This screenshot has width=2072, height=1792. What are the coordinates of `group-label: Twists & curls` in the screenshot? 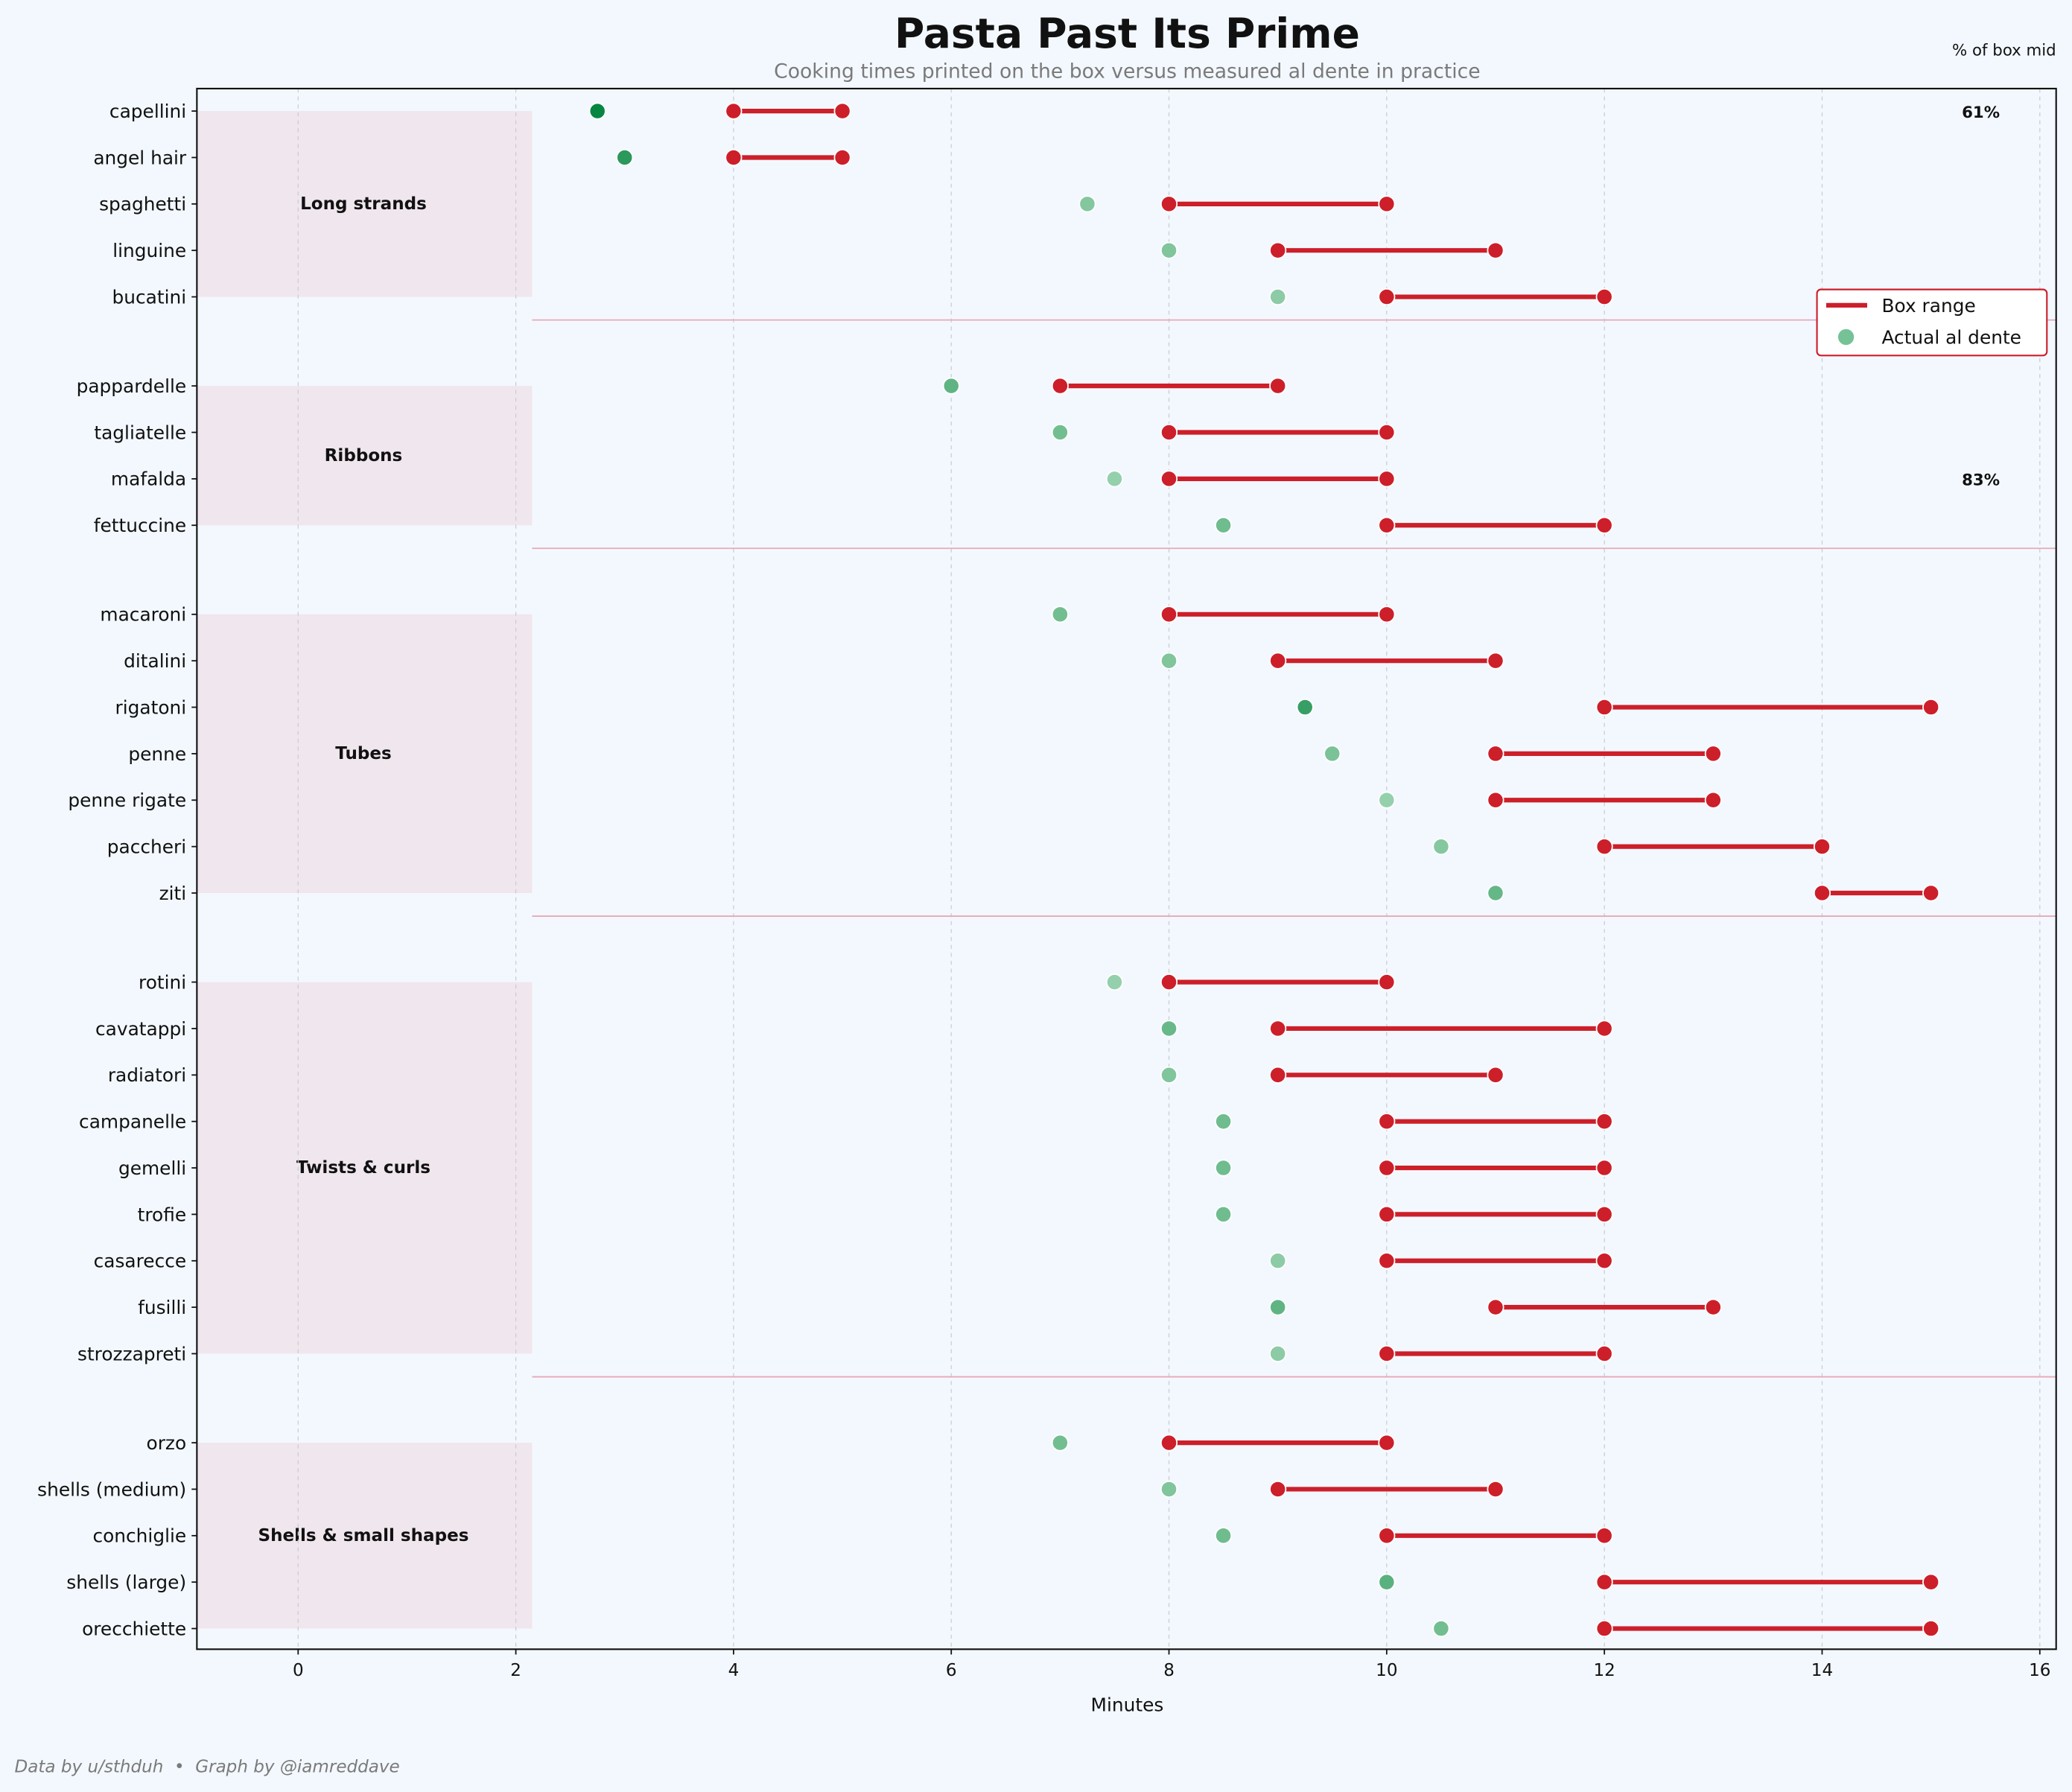 It's located at (363, 1168).